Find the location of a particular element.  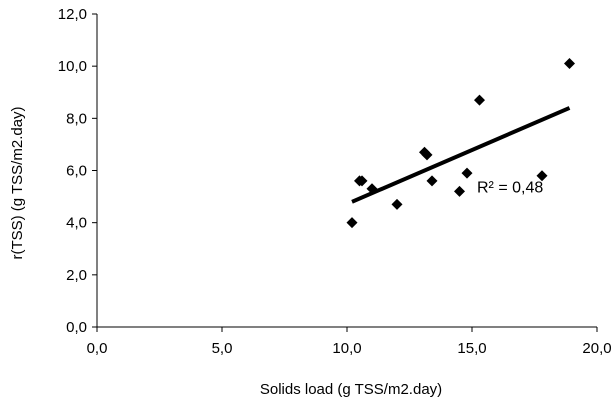

y-tick-label: 8,0 is located at coordinates (76, 118).